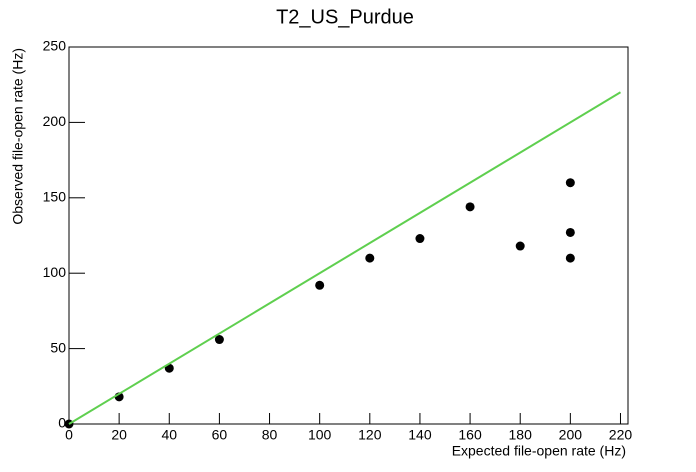 This screenshot has width=696, height=472. Describe the element at coordinates (571, 435) in the screenshot. I see `x-tick-label: 200` at that location.